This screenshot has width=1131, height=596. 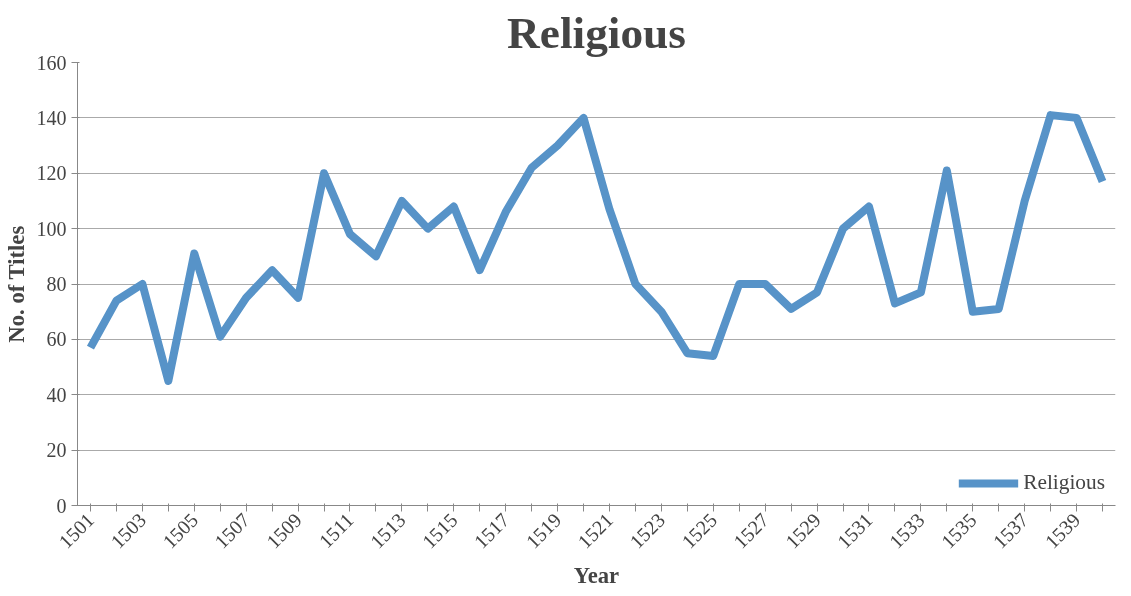 What do you see at coordinates (16, 284) in the screenshot?
I see `y-axis-title: No. of Titles` at bounding box center [16, 284].